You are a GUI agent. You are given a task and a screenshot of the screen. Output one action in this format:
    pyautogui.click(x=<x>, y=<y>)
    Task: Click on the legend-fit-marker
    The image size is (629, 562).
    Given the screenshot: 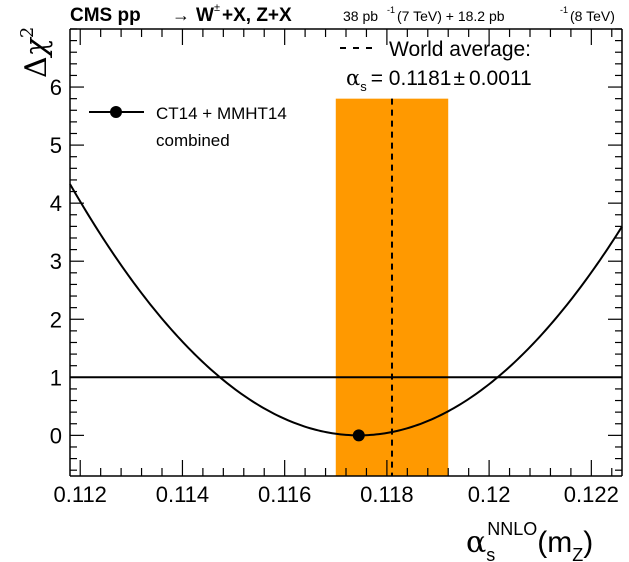 What is the action you would take?
    pyautogui.click(x=116, y=112)
    